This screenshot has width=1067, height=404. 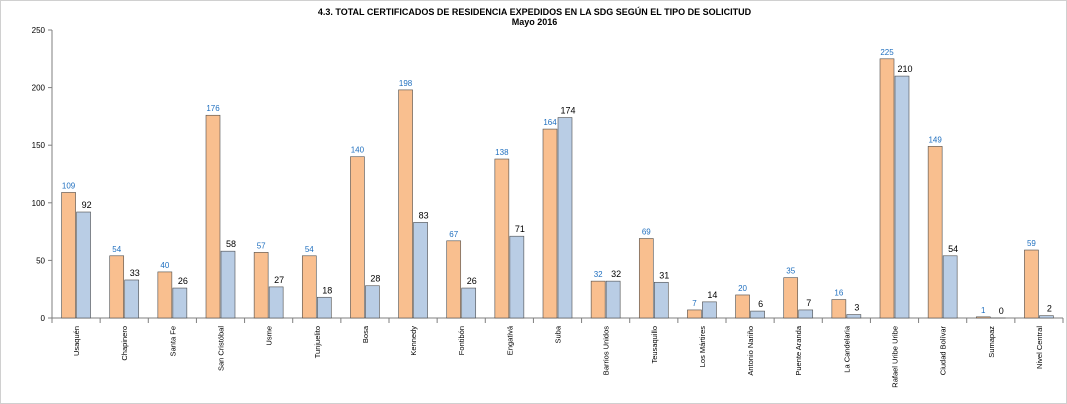 I want to click on x-tick-label: Engativá, so click(x=509, y=340).